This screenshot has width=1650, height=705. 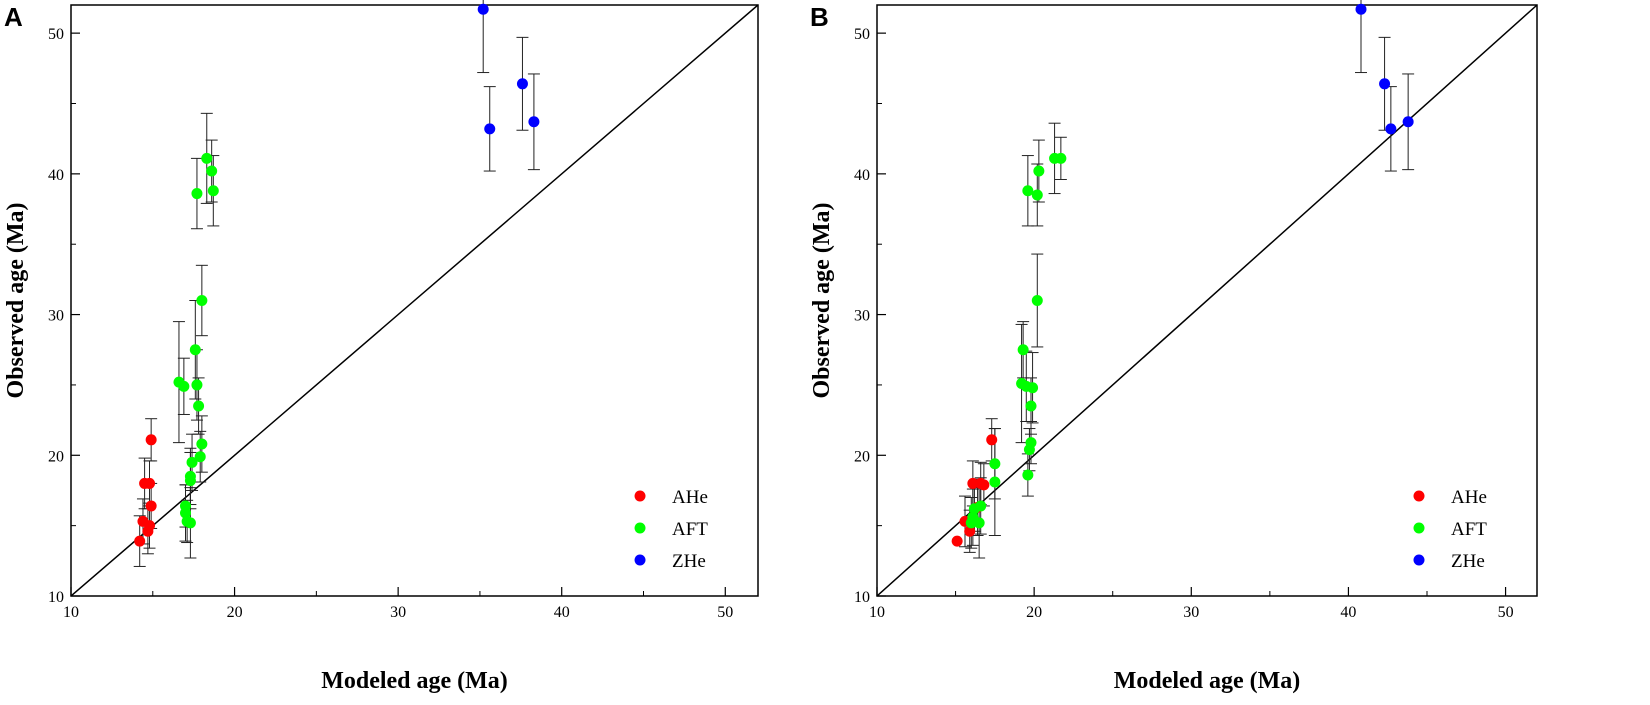 I want to click on panel-letter: B, so click(x=819, y=17).